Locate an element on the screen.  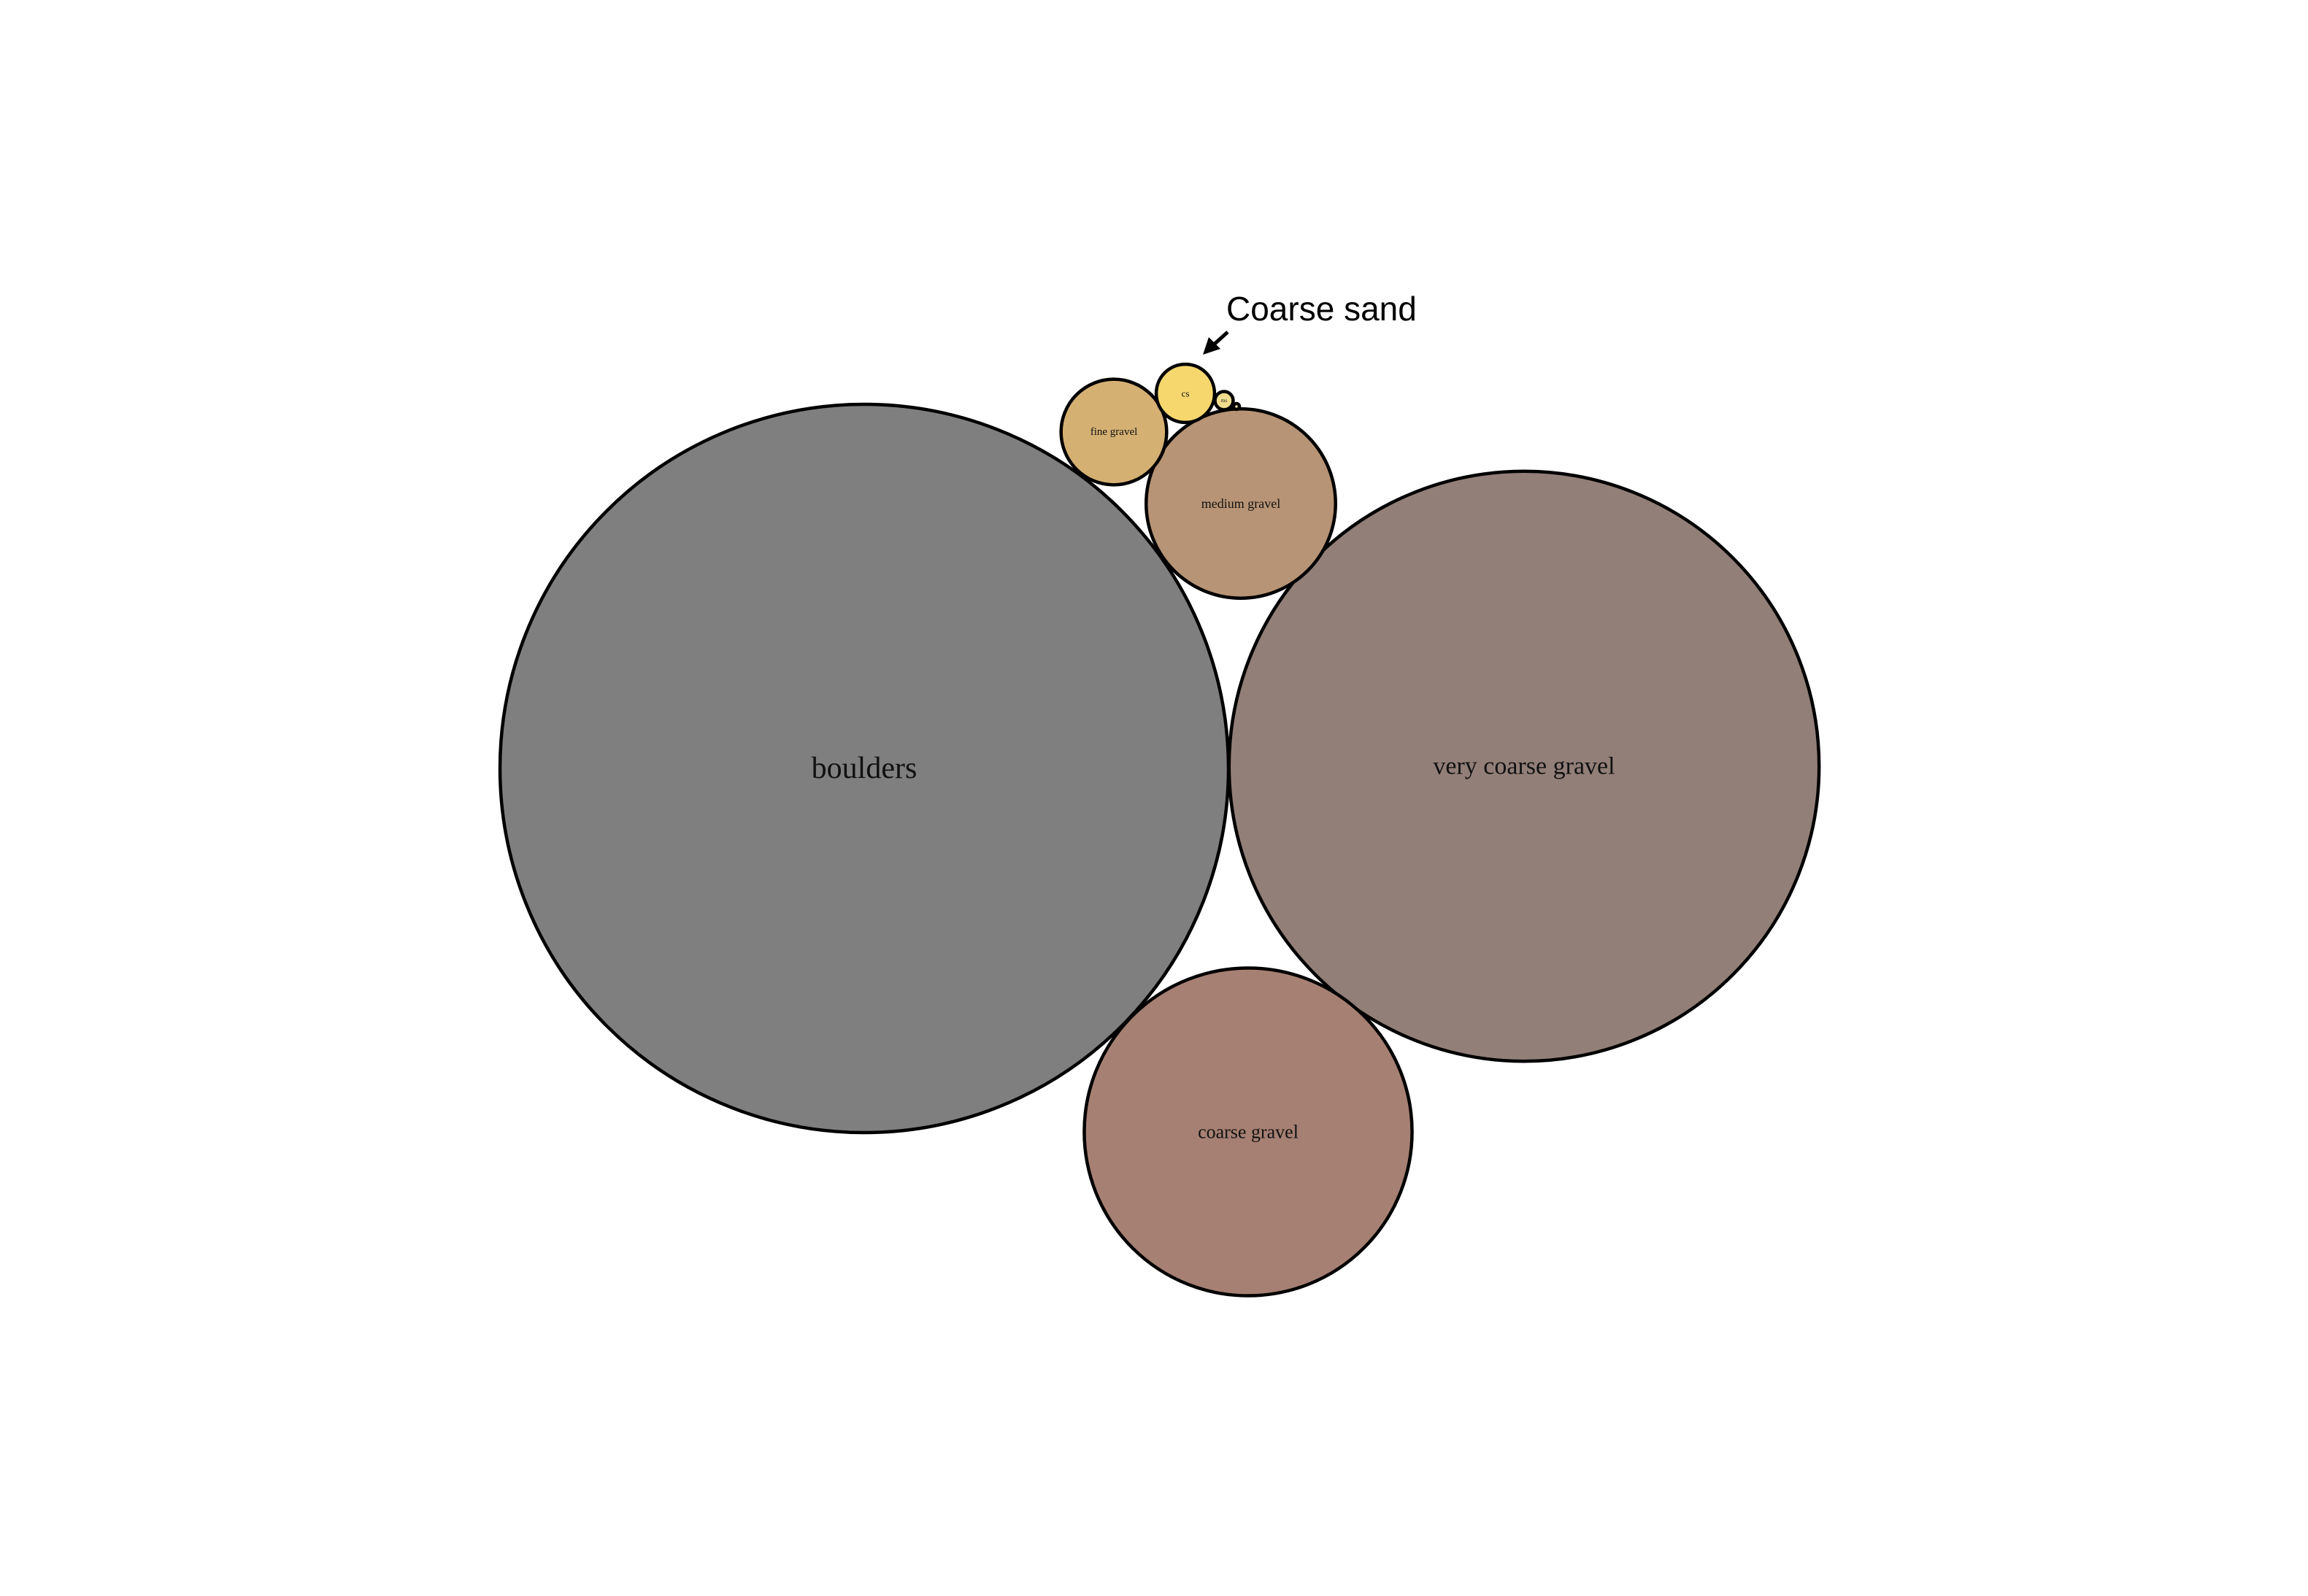
bubble-label-coarse-sand: cs is located at coordinates (1186, 393).